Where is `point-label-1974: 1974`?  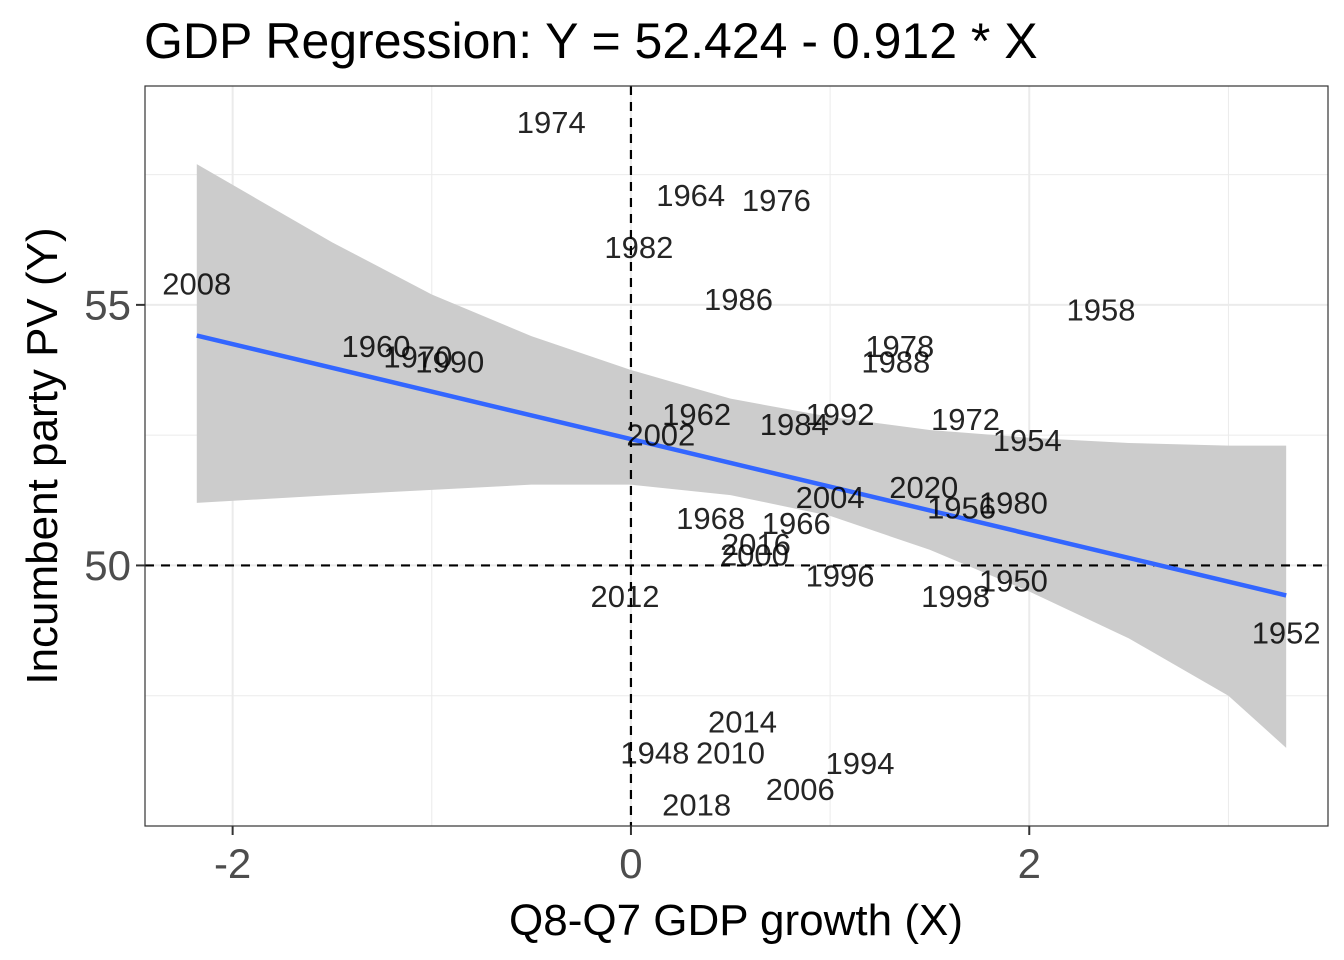
point-label-1974: 1974 is located at coordinates (551, 122).